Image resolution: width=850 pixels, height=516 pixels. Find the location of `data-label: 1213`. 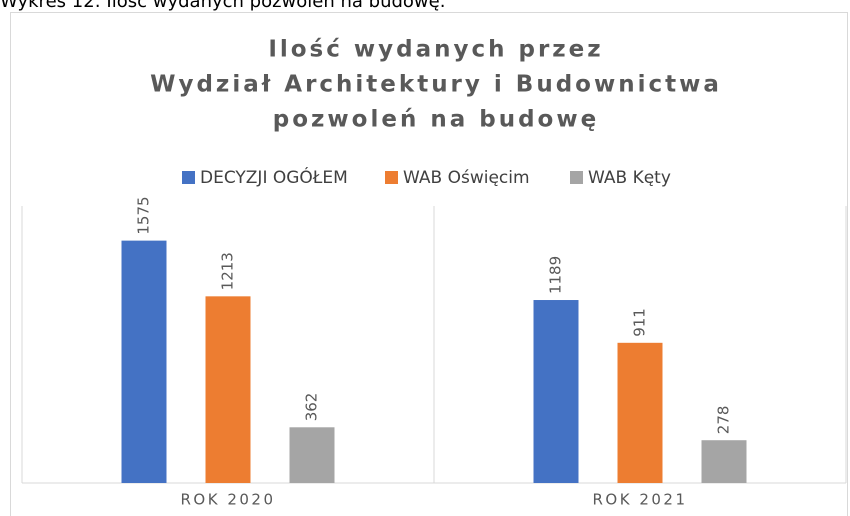

data-label: 1213 is located at coordinates (228, 271).